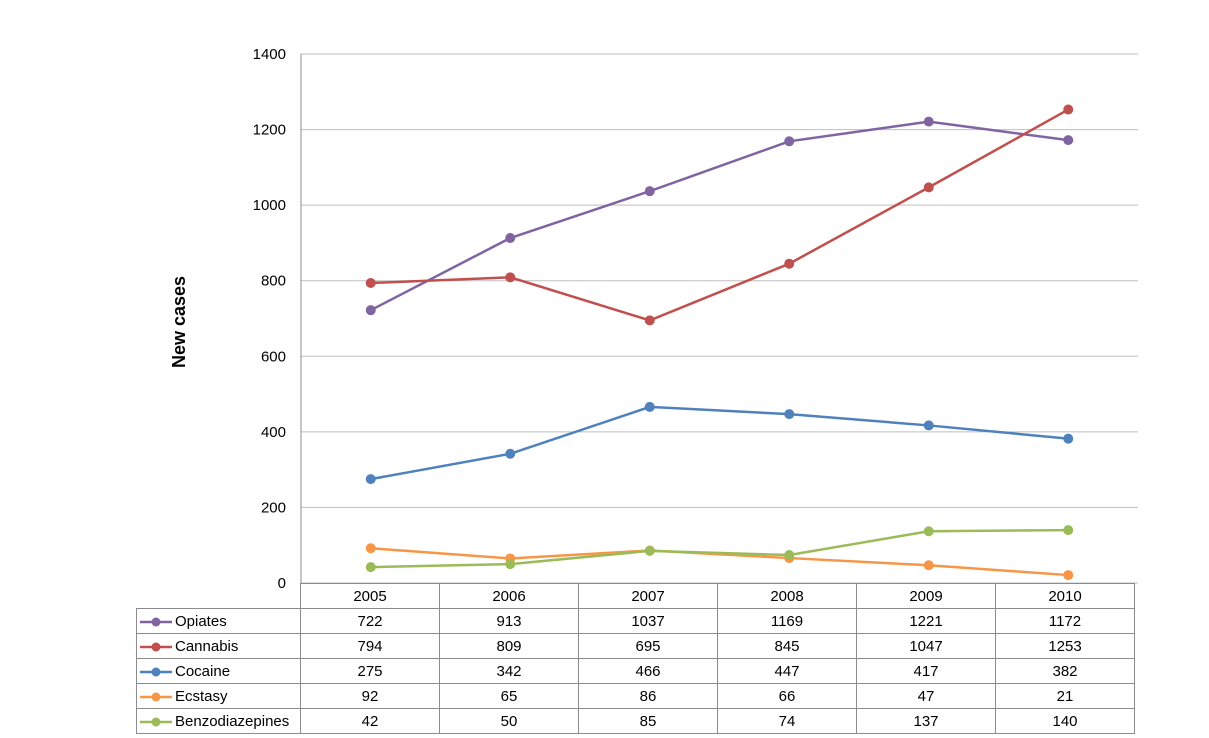 The image size is (1209, 738). I want to click on data-label: 42, so click(370, 721).